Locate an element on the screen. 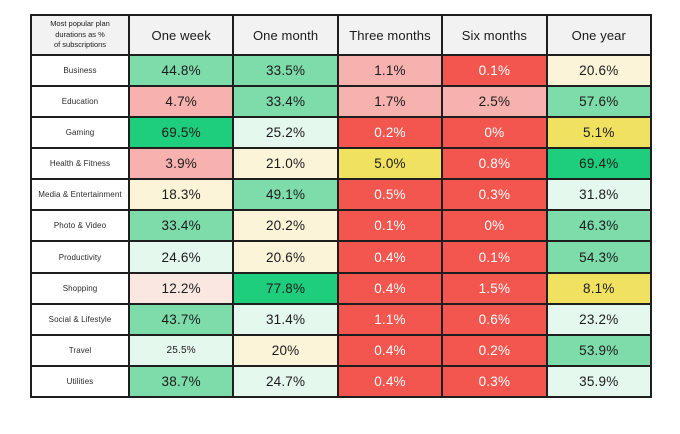 This screenshot has height=434, width=680. heatmap-cell: 53.9% is located at coordinates (599, 350).